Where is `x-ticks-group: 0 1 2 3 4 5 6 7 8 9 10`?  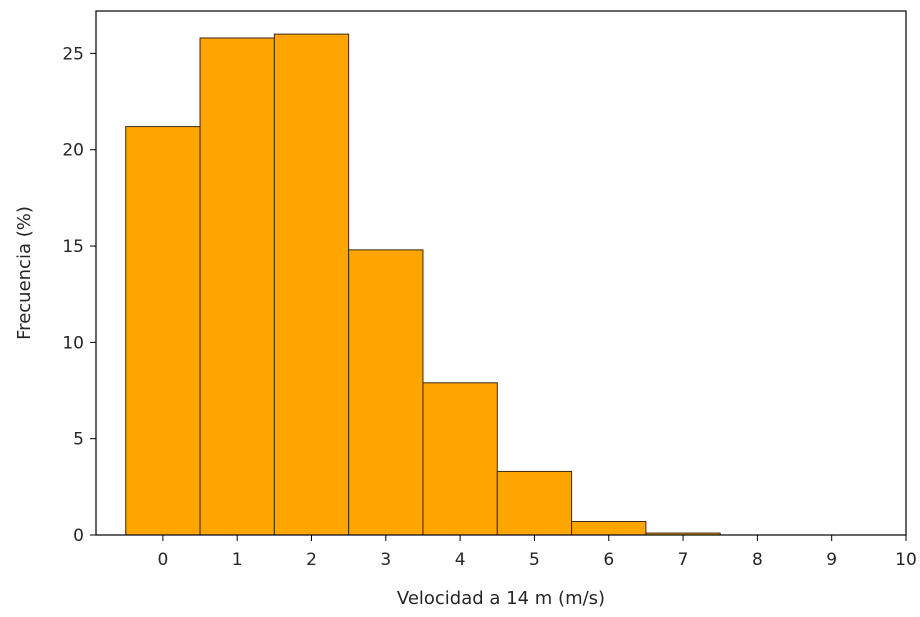
x-ticks-group: 0 1 2 3 4 5 6 7 8 9 10 is located at coordinates (537, 552).